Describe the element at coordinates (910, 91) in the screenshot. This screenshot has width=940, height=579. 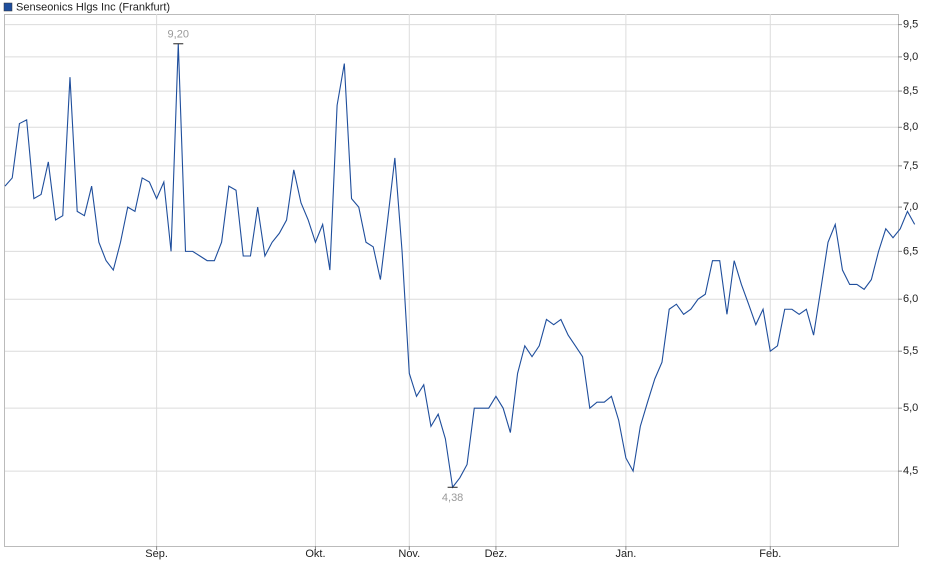
I see `y-tick-label: 8,5` at that location.